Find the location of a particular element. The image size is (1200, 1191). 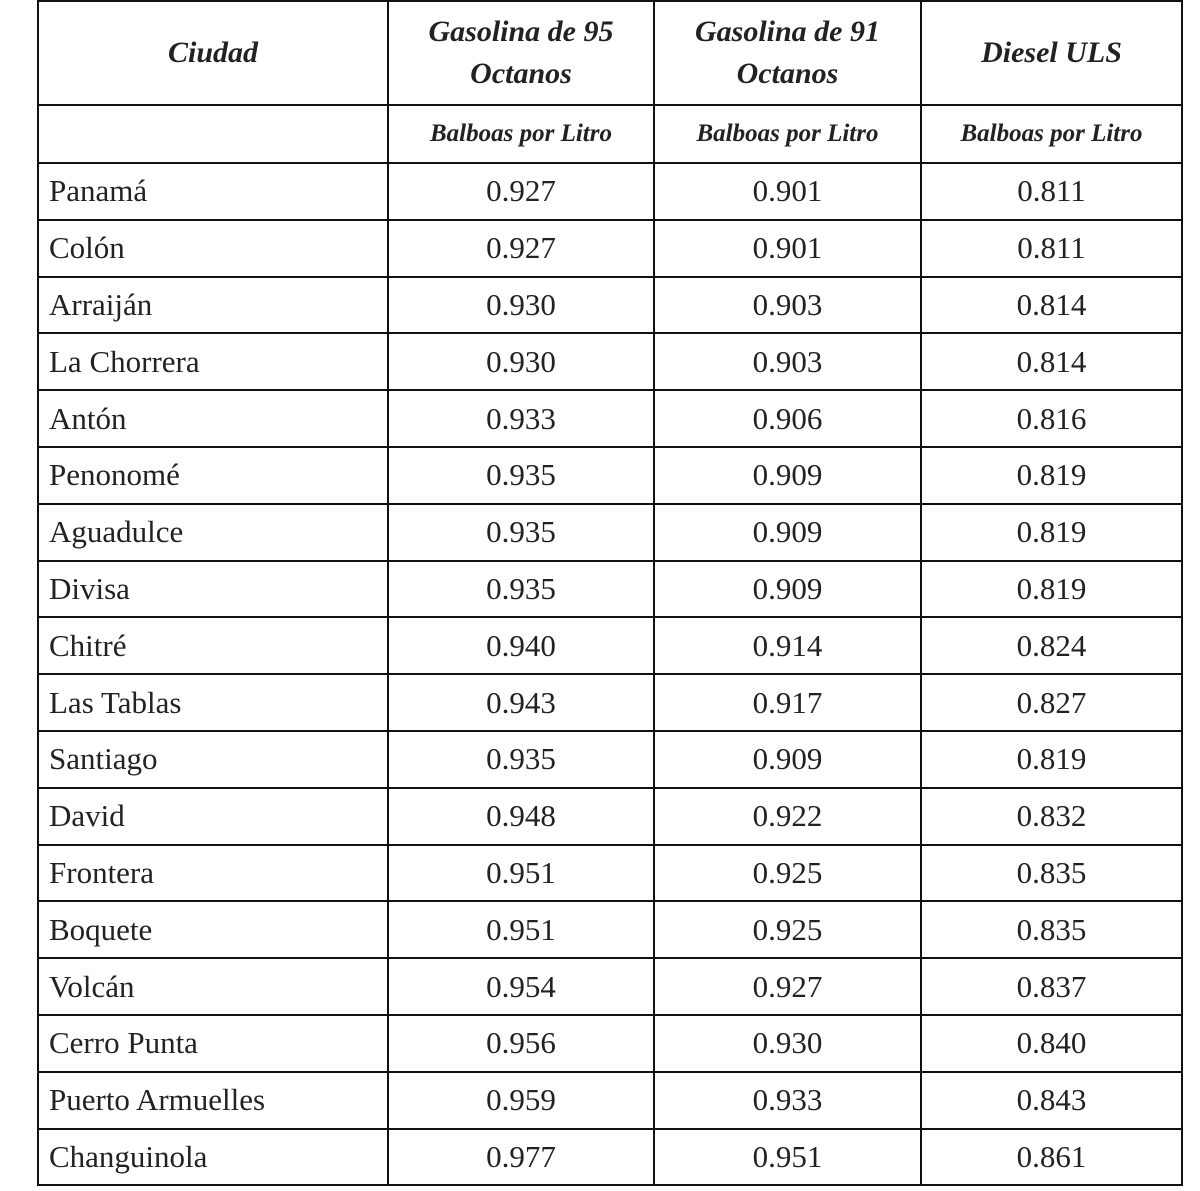

table-row: Panamá 0.927 0.901 0.811 is located at coordinates (610, 191).